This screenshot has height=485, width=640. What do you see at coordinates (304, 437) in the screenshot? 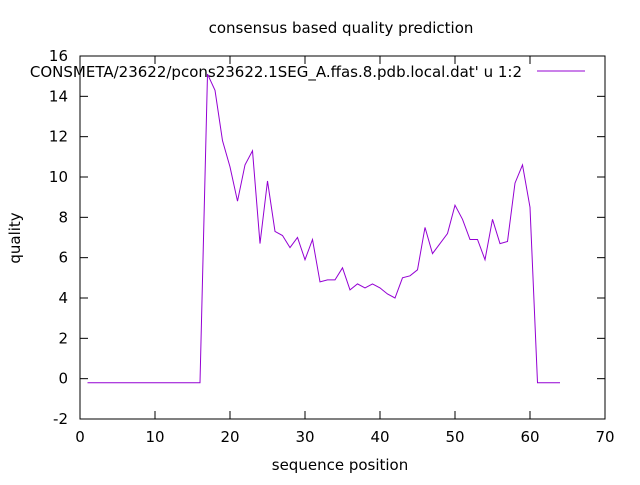
I see `x-tick-label: 30` at bounding box center [304, 437].